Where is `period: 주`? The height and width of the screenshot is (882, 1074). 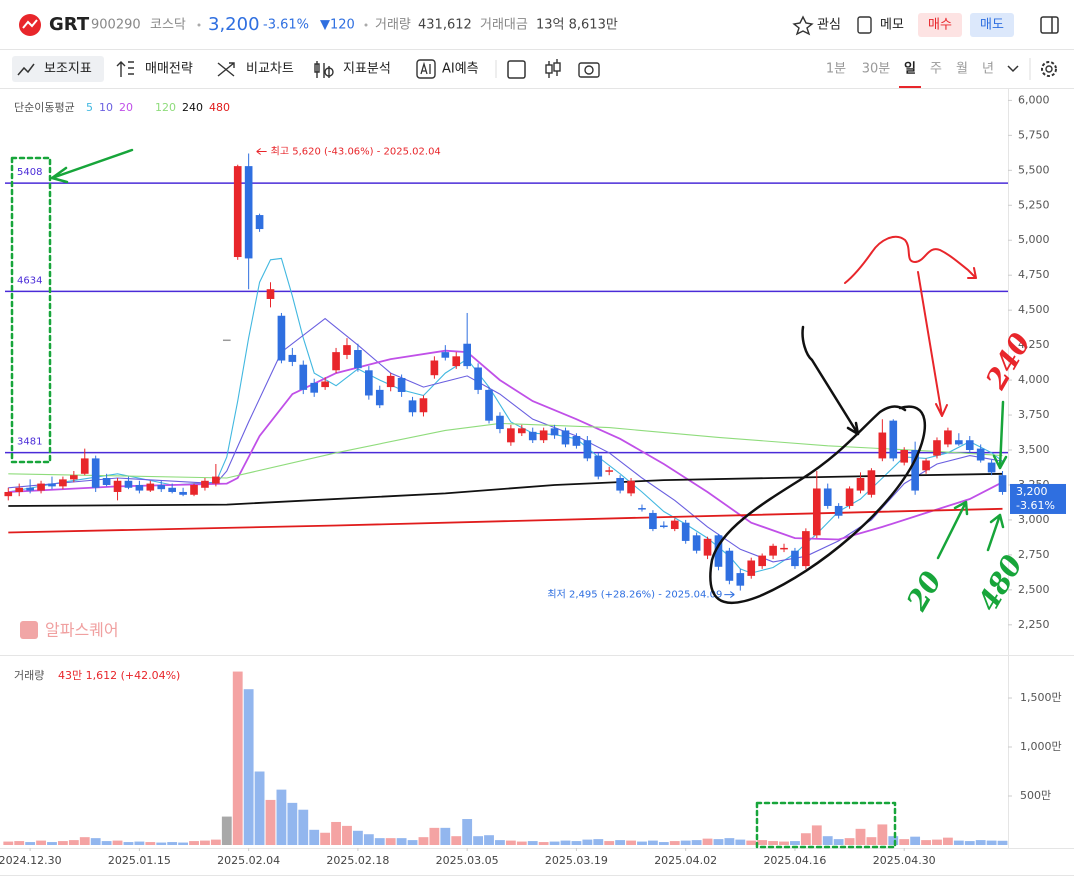
period: 주 is located at coordinates (936, 69).